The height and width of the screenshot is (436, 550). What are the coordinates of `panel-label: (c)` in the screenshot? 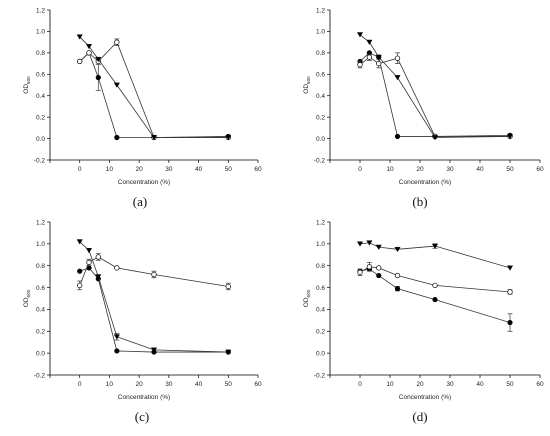 It's located at (142, 416).